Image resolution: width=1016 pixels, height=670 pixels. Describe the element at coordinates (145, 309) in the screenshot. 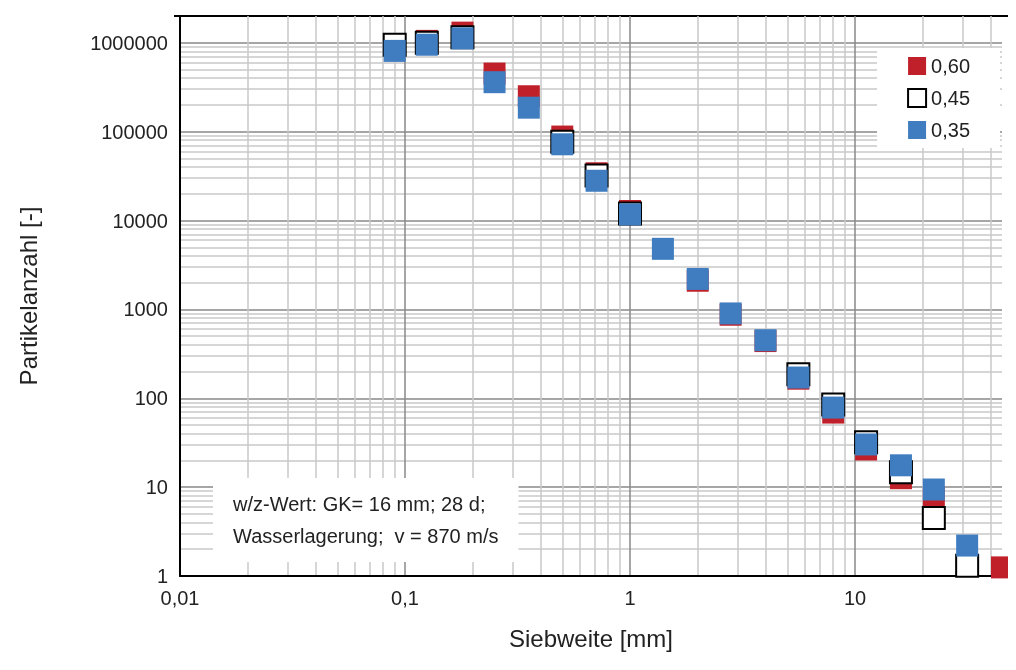

I see `y-tick-label: 1000` at that location.